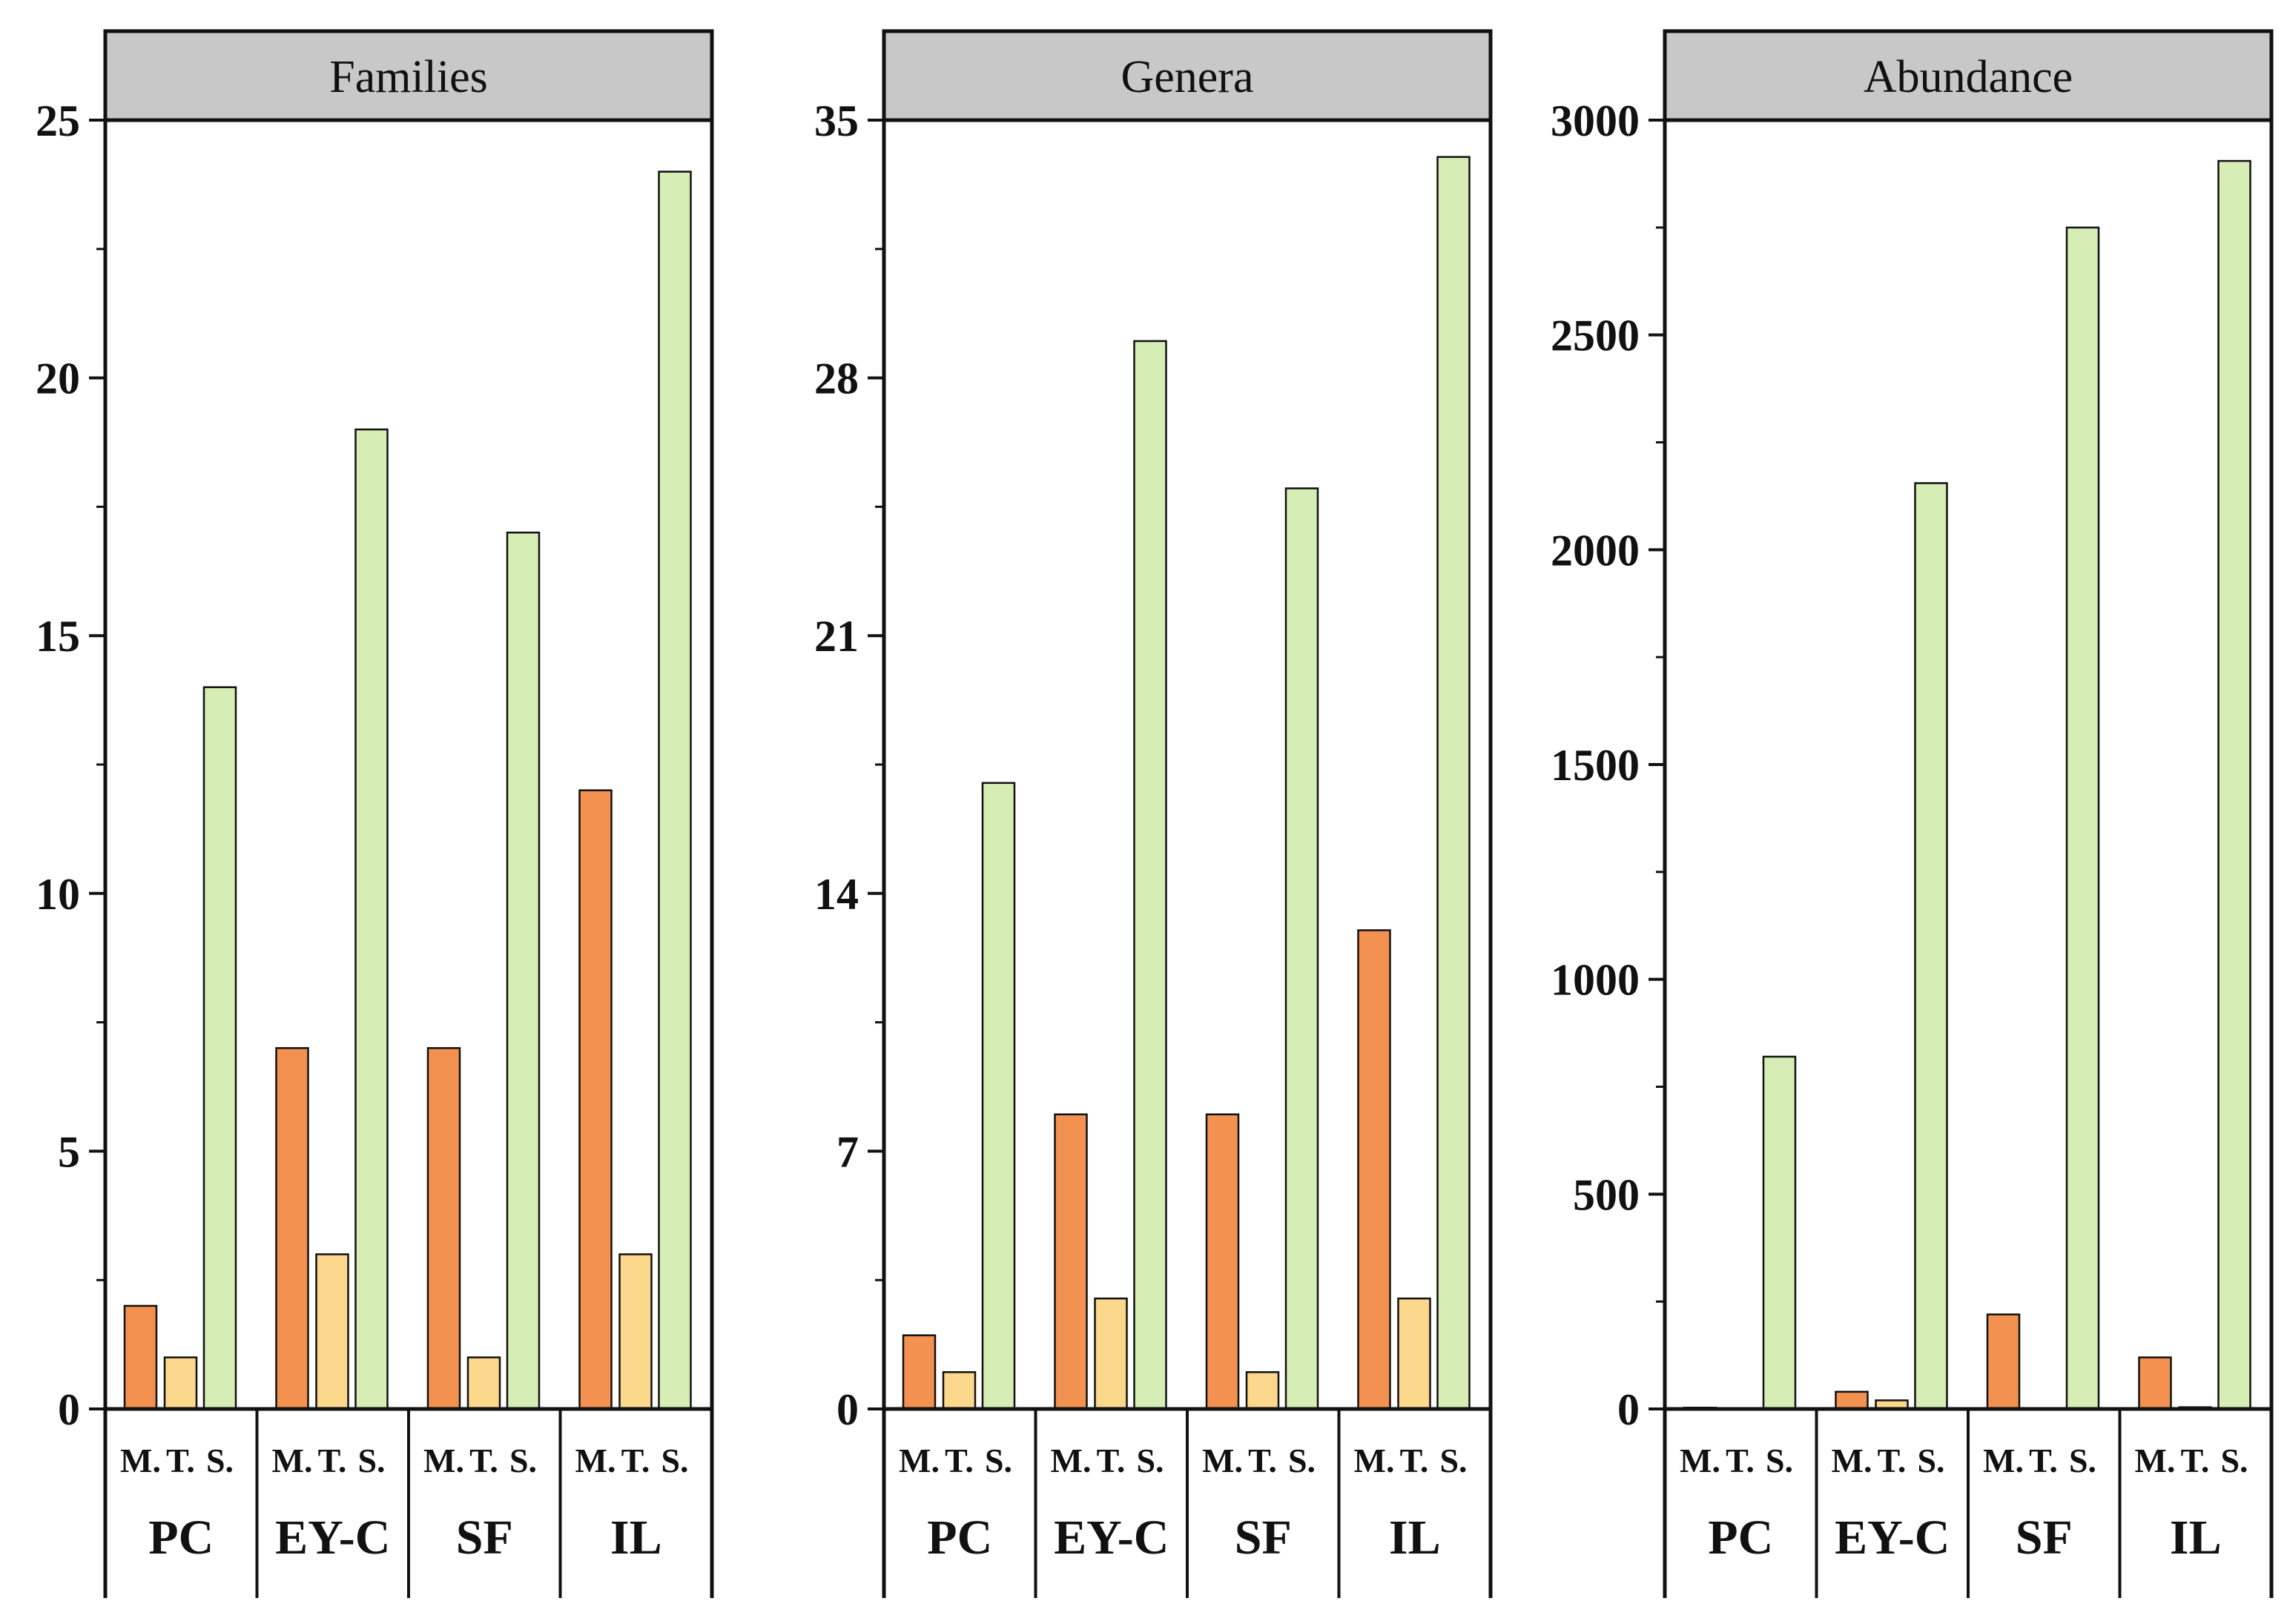 The width and height of the screenshot is (2287, 1624). What do you see at coordinates (69, 1152) in the screenshot?
I see `y-tick-label: 5` at bounding box center [69, 1152].